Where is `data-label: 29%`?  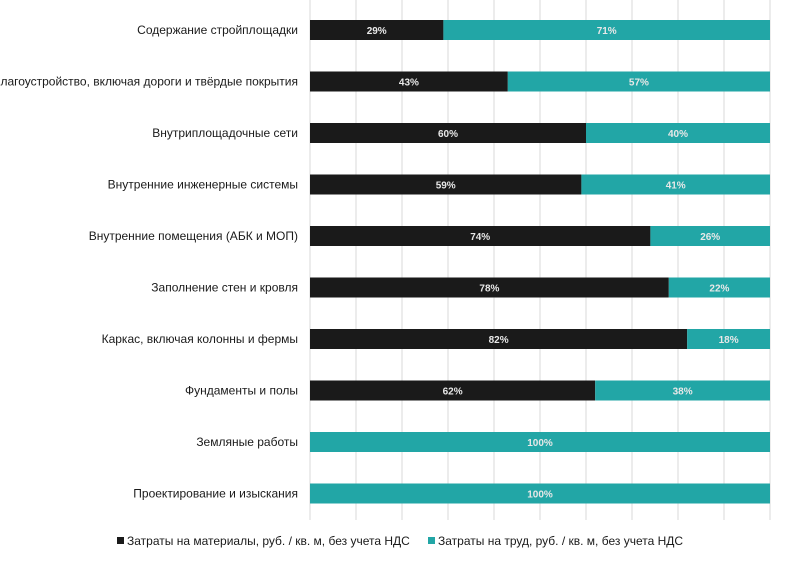 data-label: 29% is located at coordinates (377, 31).